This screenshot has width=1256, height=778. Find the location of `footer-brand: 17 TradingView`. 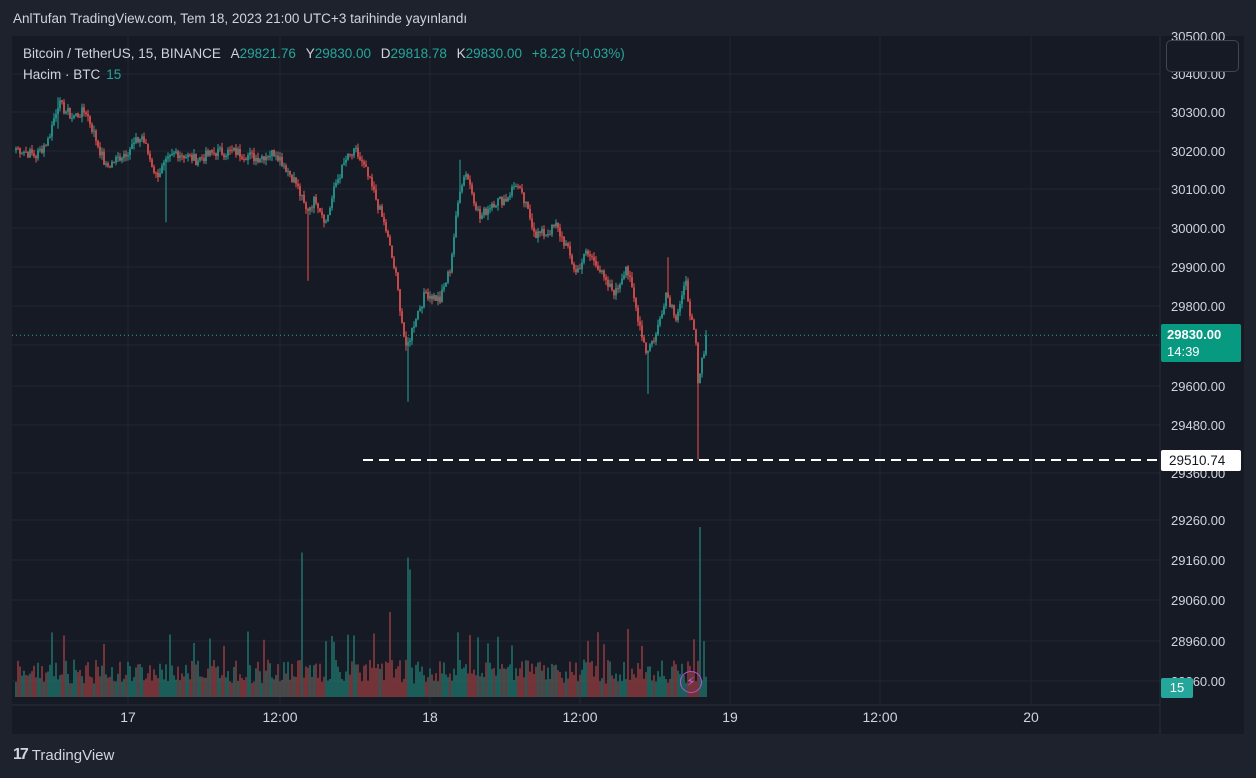

footer-brand: 17 TradingView is located at coordinates (63, 755).